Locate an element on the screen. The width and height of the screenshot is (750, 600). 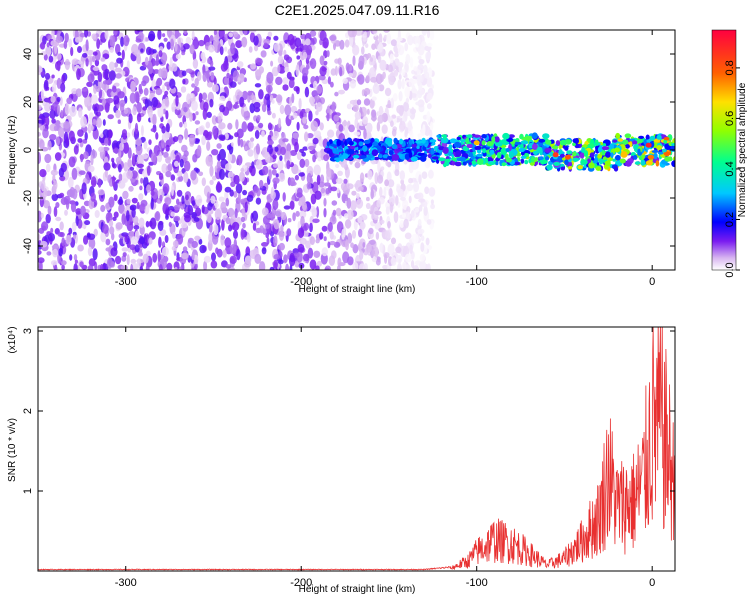
heatmap-hotspot is located at coordinates (567, 157).